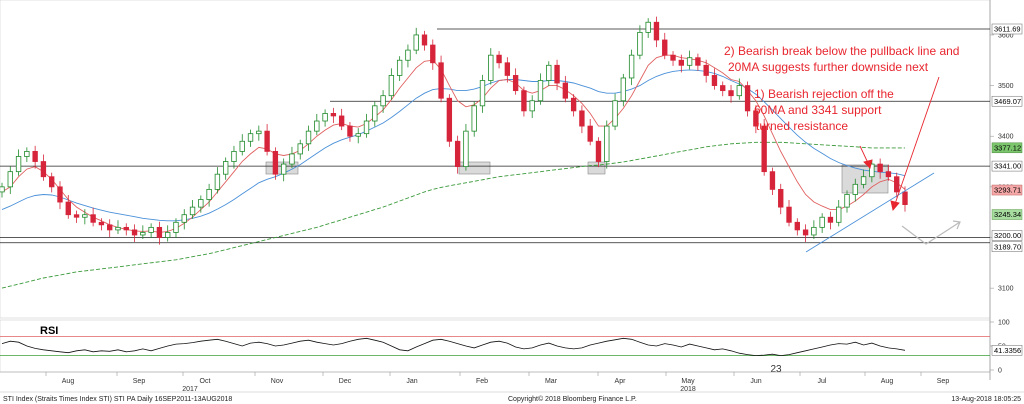  Describe the element at coordinates (870, 212) in the screenshot. I see `pullback-trendline` at that location.